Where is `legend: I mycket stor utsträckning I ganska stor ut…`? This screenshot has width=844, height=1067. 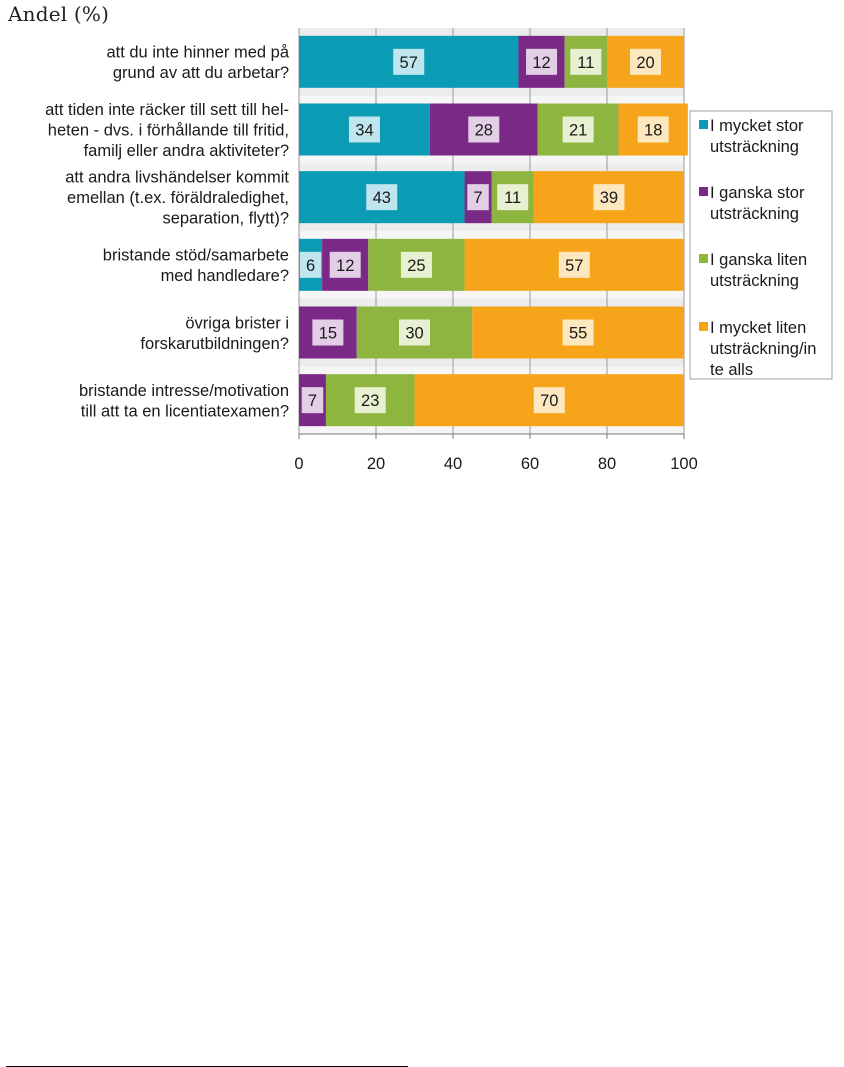
legend: I mycket stor utsträckning I ganska stor ut… is located at coordinates (761, 245).